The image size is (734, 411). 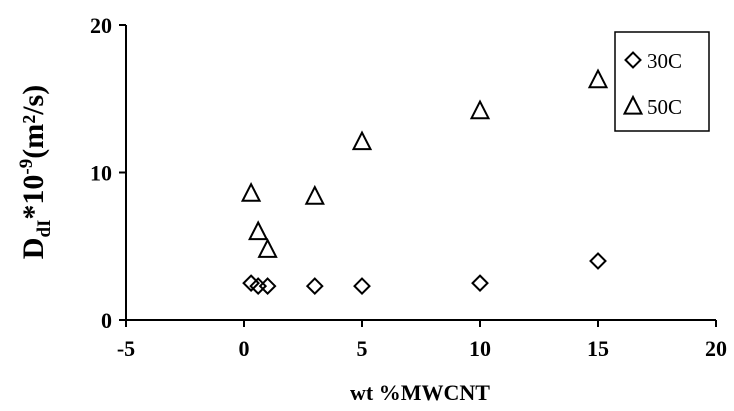 I want to click on x-tick-label: 15, so click(x=598, y=348).